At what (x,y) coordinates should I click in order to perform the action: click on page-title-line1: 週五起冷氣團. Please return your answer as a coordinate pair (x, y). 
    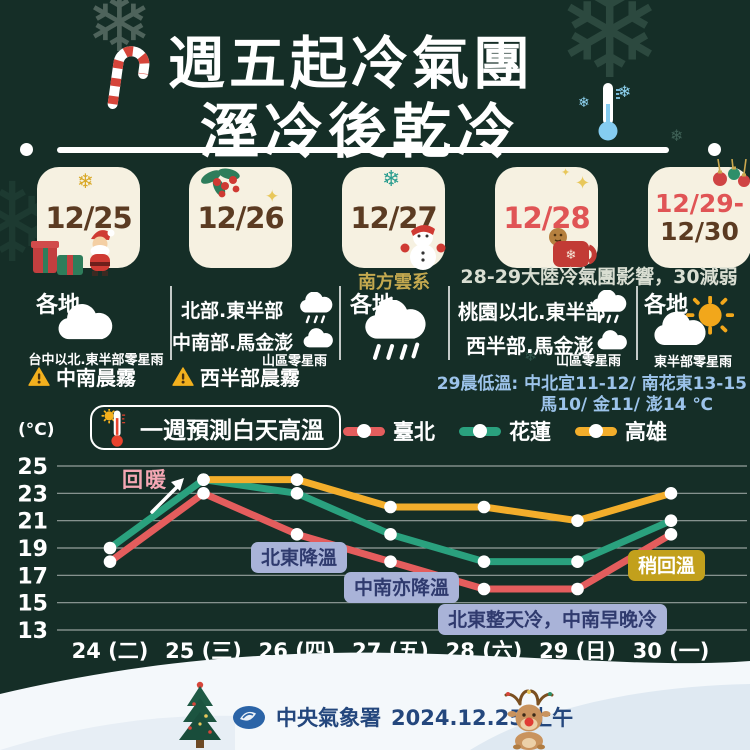
    Looking at the image, I should click on (351, 64).